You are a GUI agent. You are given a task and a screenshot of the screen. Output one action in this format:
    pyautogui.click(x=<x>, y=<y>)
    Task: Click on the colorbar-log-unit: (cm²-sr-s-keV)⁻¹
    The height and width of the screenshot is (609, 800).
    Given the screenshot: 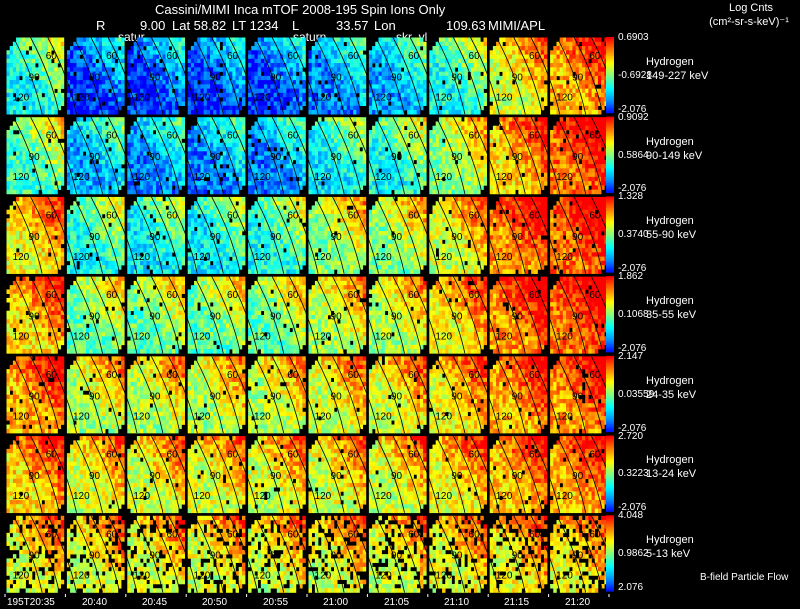 What is the action you would take?
    pyautogui.click(x=747, y=21)
    